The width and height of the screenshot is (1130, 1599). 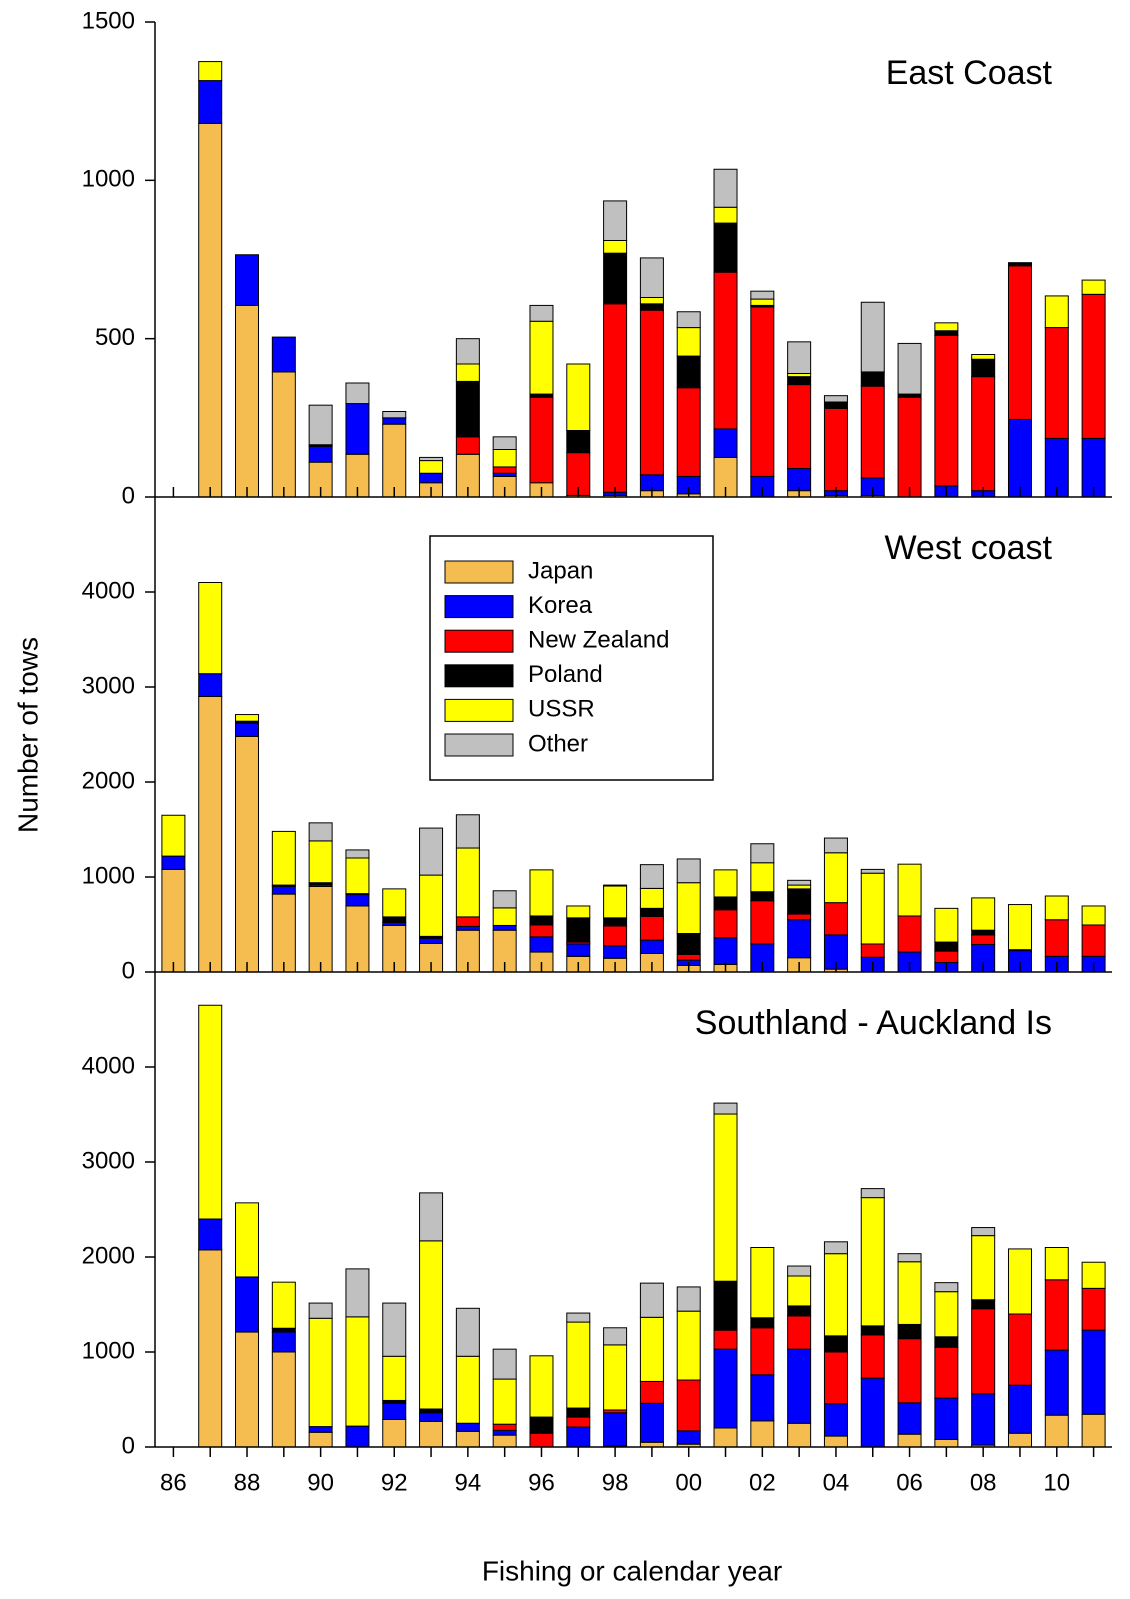 I want to click on legend-label: USSR, so click(x=561, y=709).